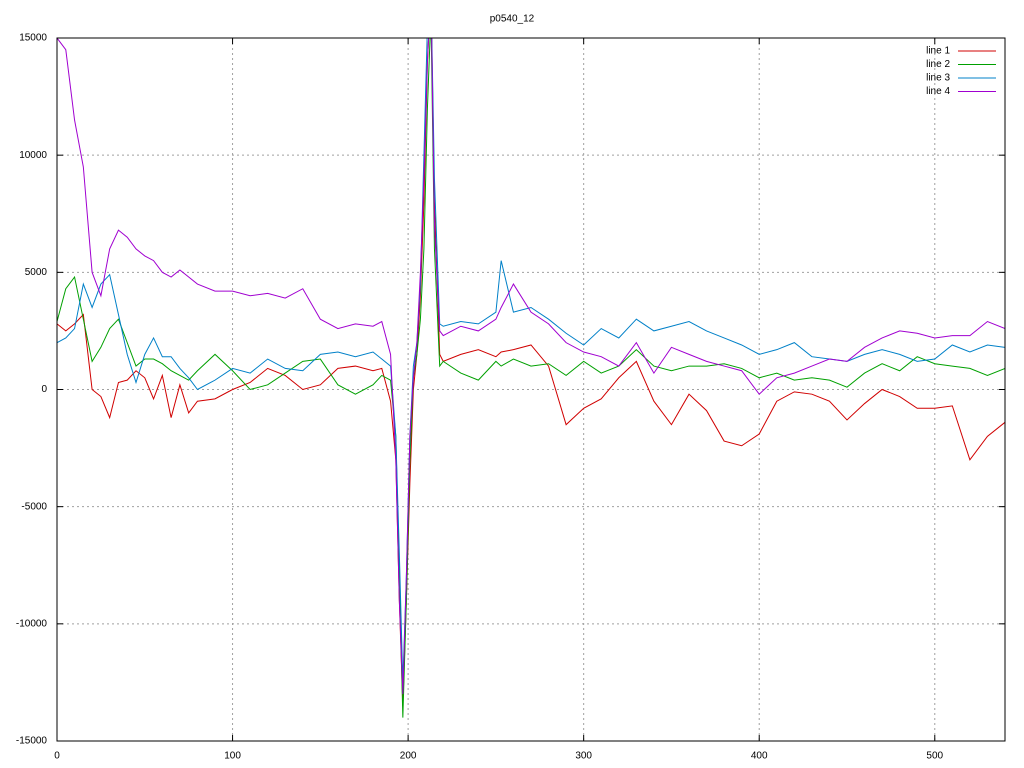  Describe the element at coordinates (934, 756) in the screenshot. I see `x-tick-label: 500` at that location.